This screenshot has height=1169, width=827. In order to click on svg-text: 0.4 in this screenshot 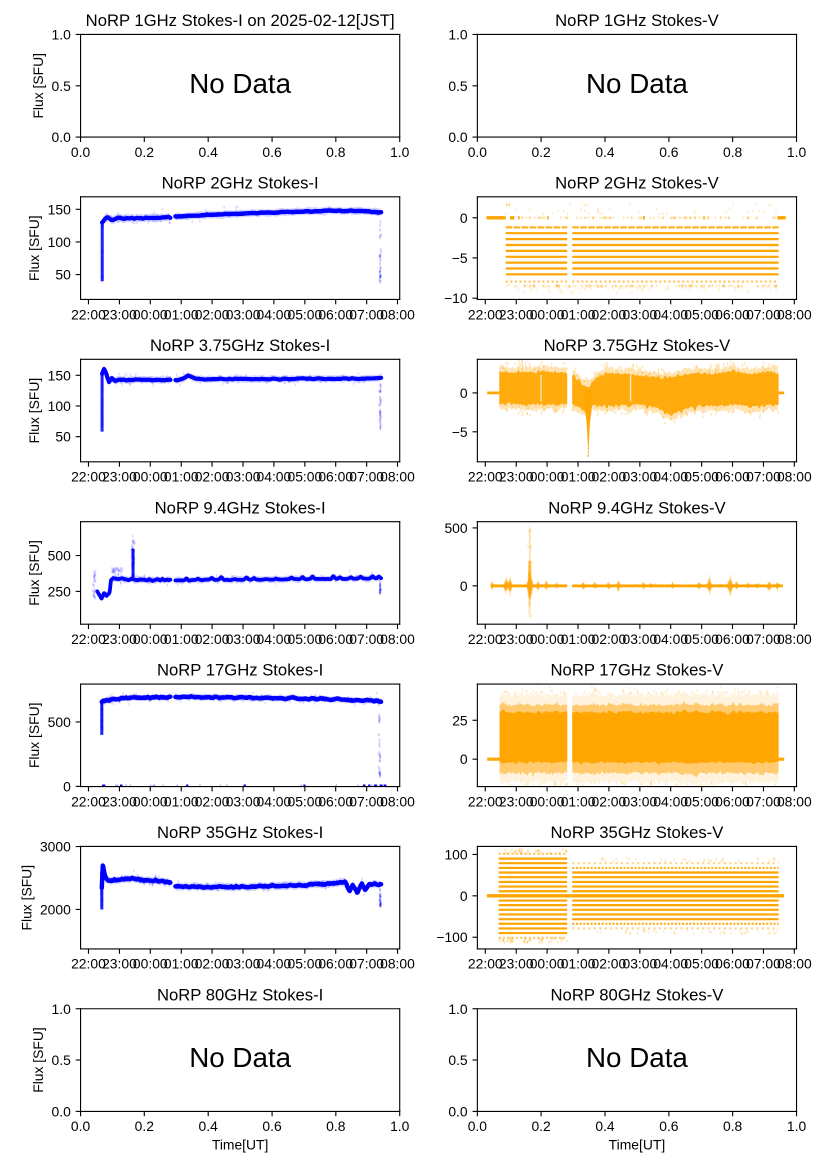, I will do `click(605, 152)`.